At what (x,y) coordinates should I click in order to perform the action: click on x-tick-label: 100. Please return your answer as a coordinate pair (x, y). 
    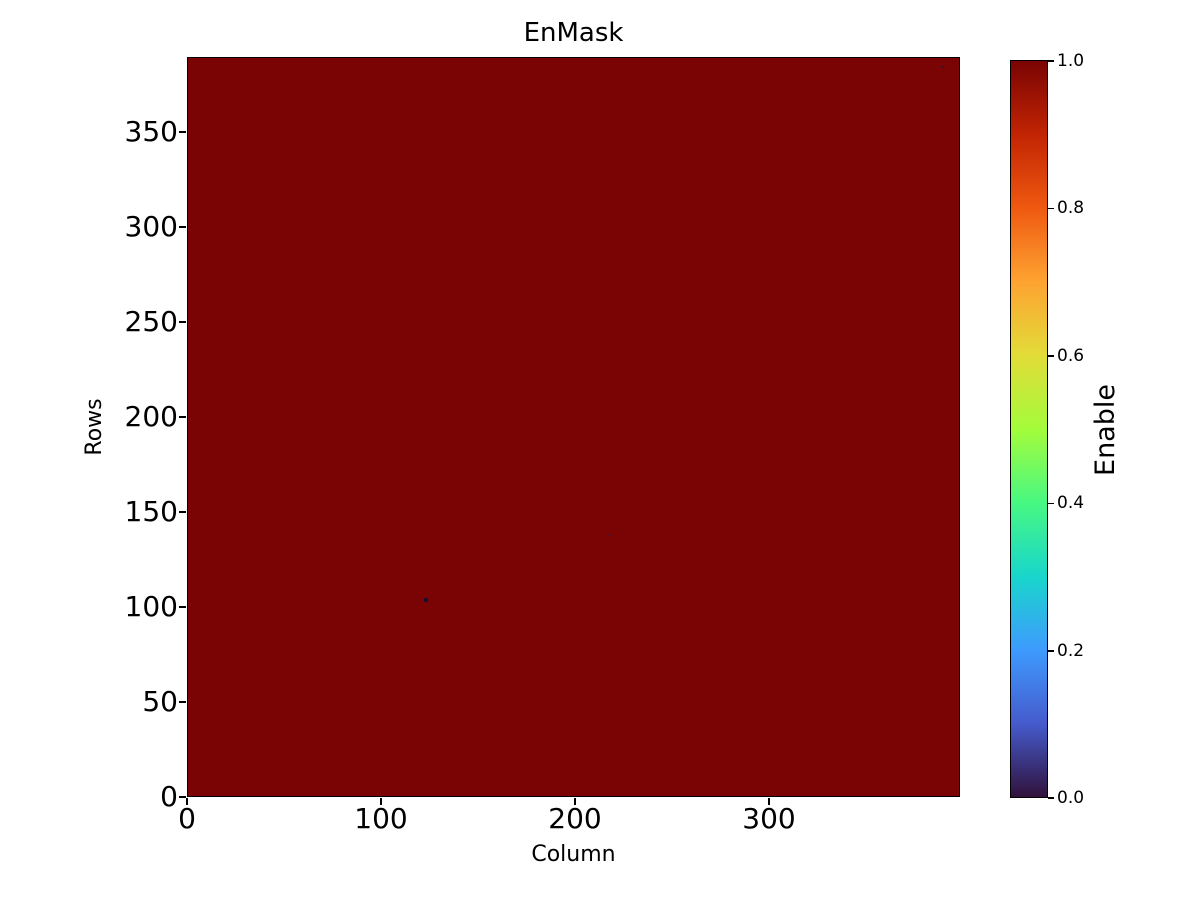
    Looking at the image, I should click on (381, 818).